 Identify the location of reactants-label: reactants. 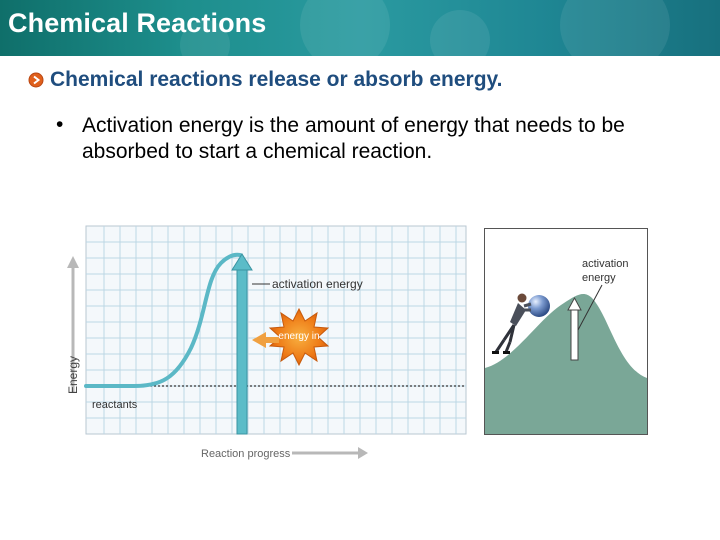
(115, 405).